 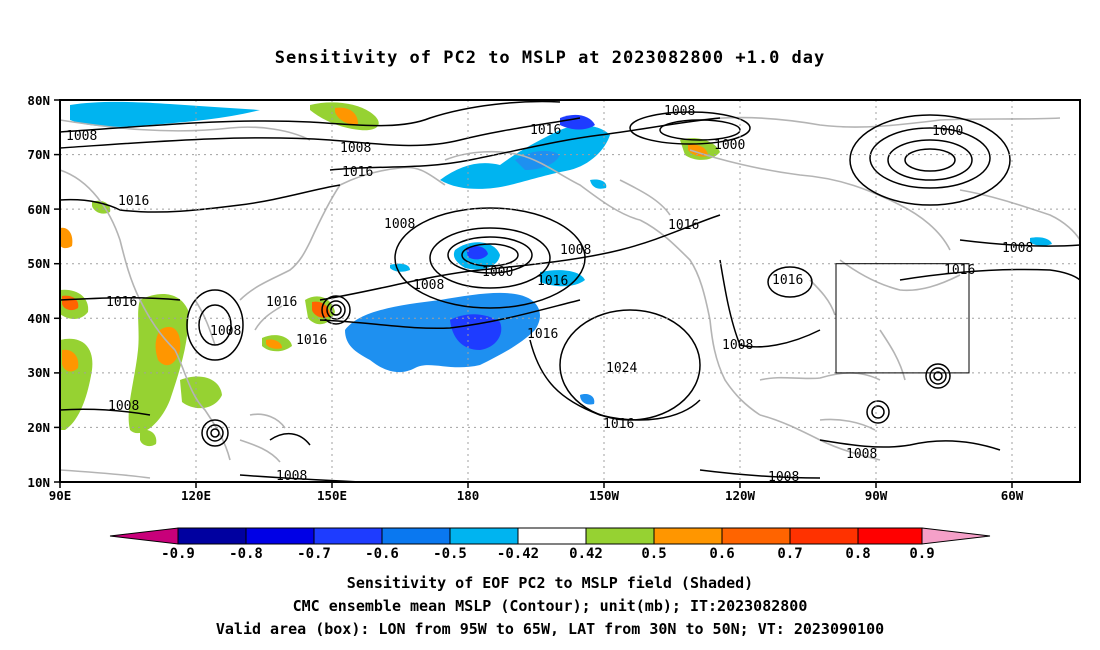 What do you see at coordinates (518, 554) in the screenshot?
I see `colorbar-label: -0.42` at bounding box center [518, 554].